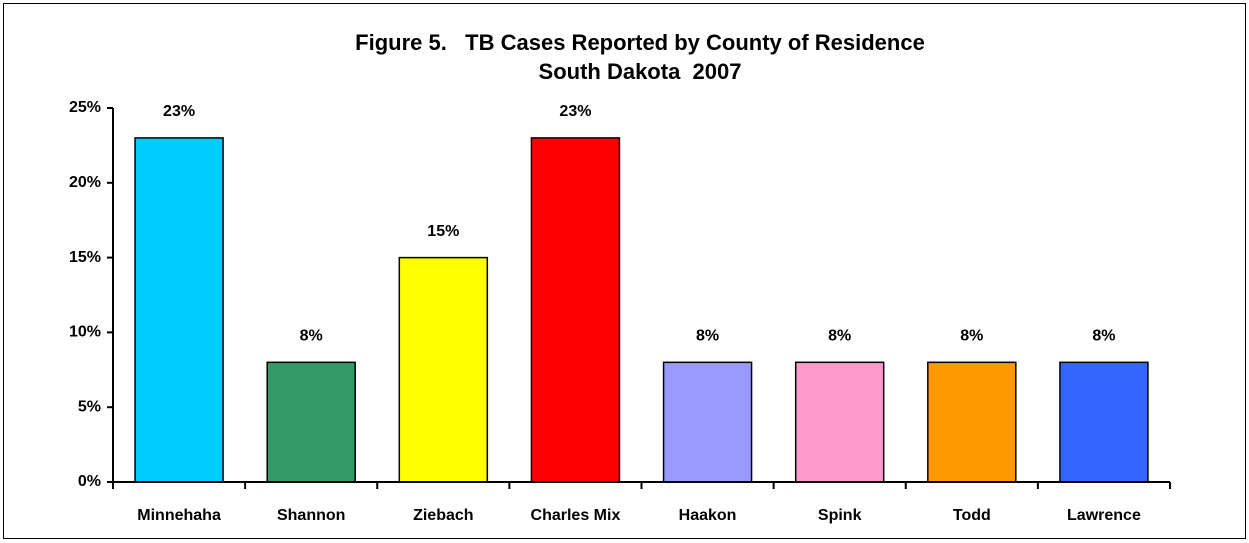 This screenshot has height=543, width=1249. Describe the element at coordinates (89, 481) in the screenshot. I see `y-tick-label: 0%` at that location.